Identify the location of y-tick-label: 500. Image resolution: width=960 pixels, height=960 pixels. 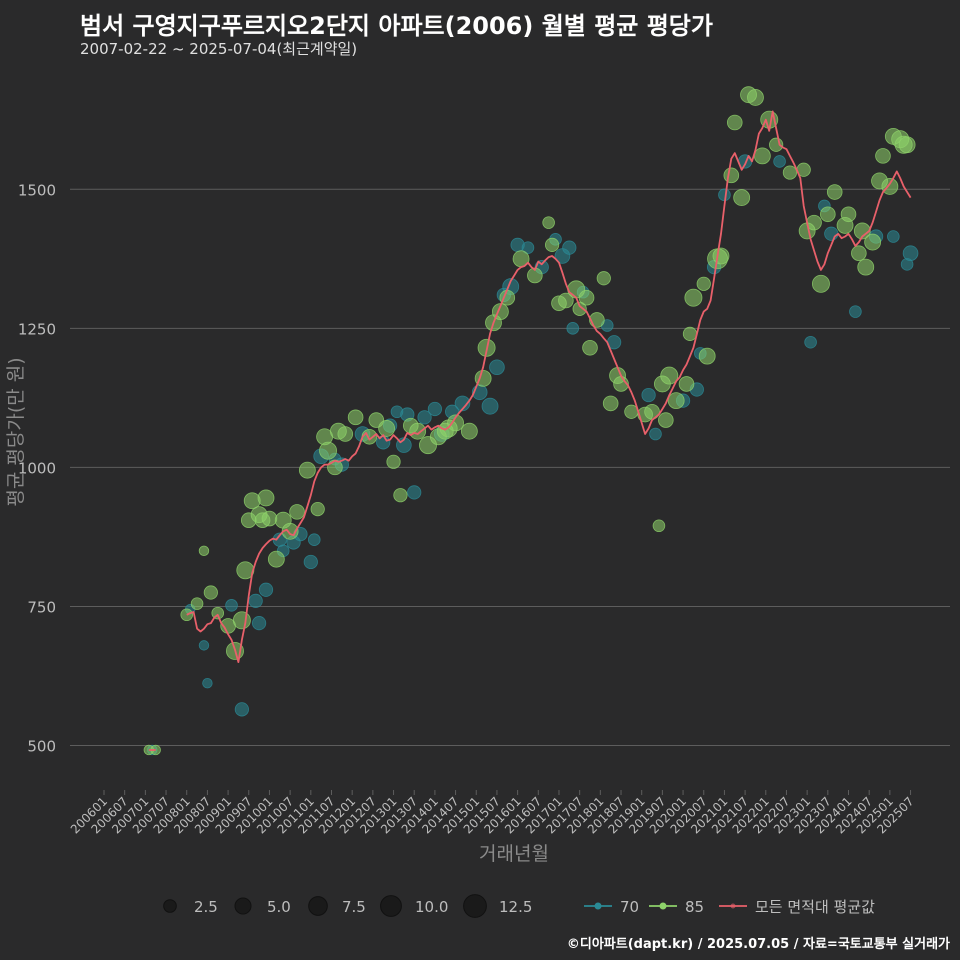
(41, 747).